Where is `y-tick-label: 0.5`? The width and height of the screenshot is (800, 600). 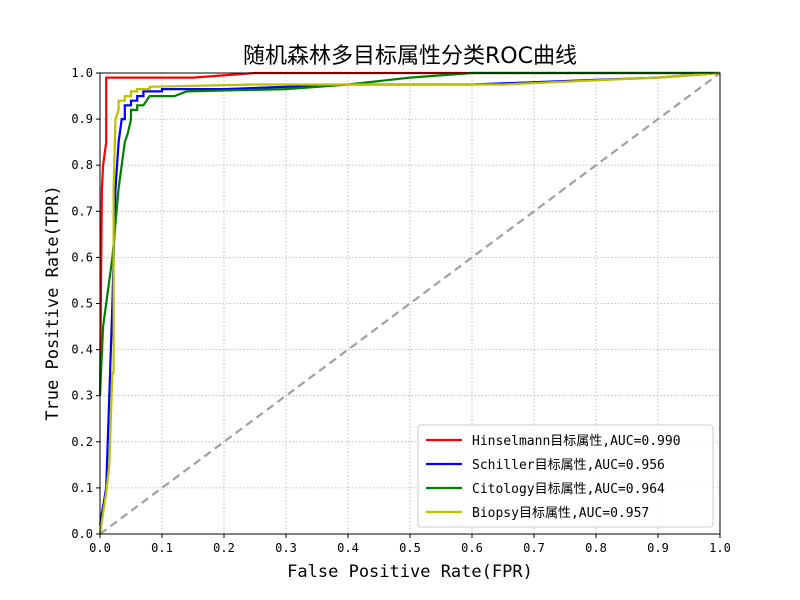
y-tick-label: 0.5 is located at coordinates (82, 304).